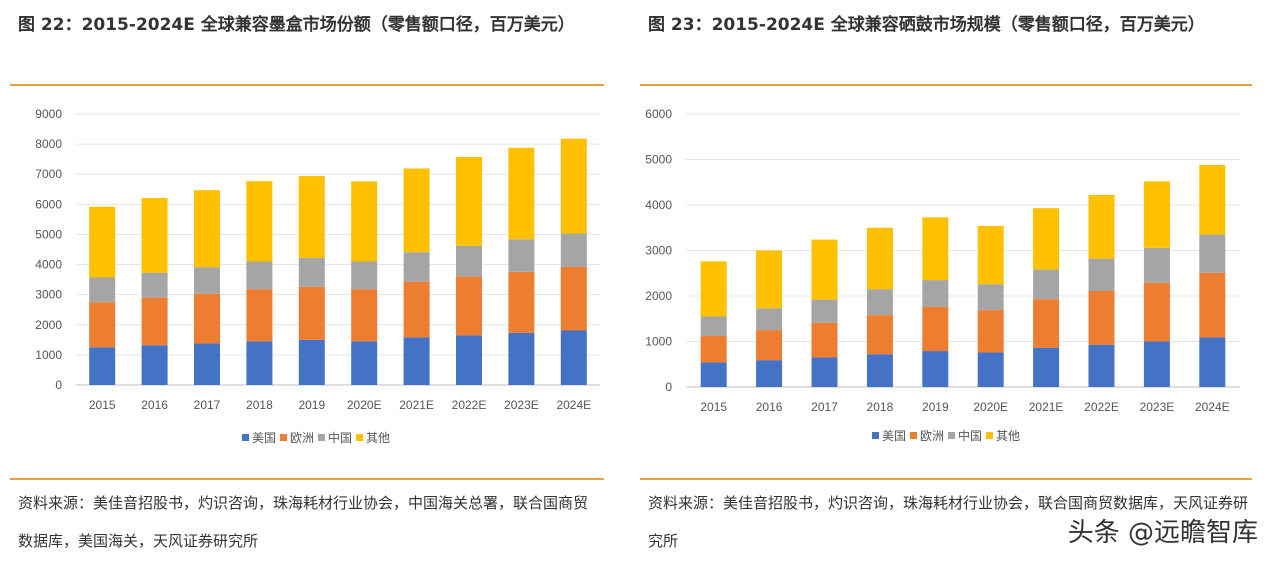 This screenshot has height=565, width=1276. Describe the element at coordinates (668, 387) in the screenshot. I see `y-tick-label: 0` at that location.